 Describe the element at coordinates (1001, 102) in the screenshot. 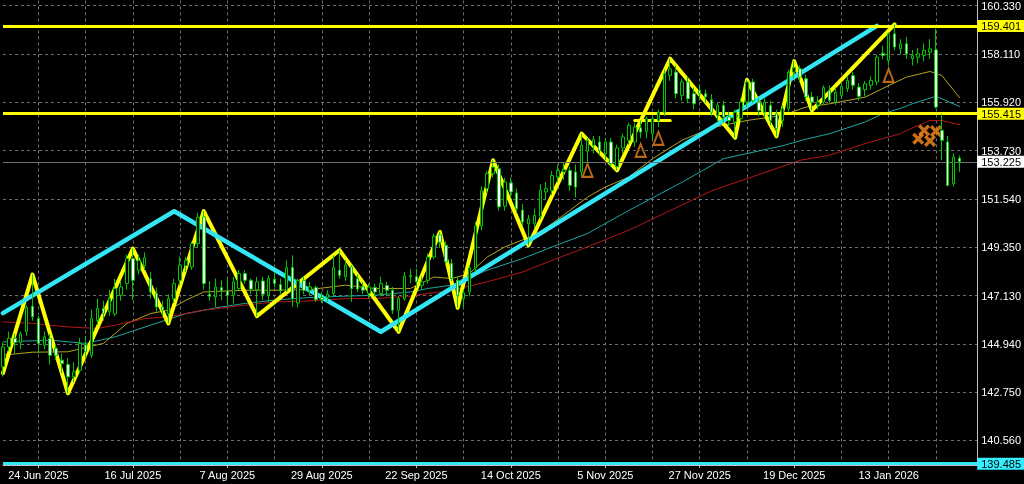

I see `y-tick-label: 155.920` at that location.